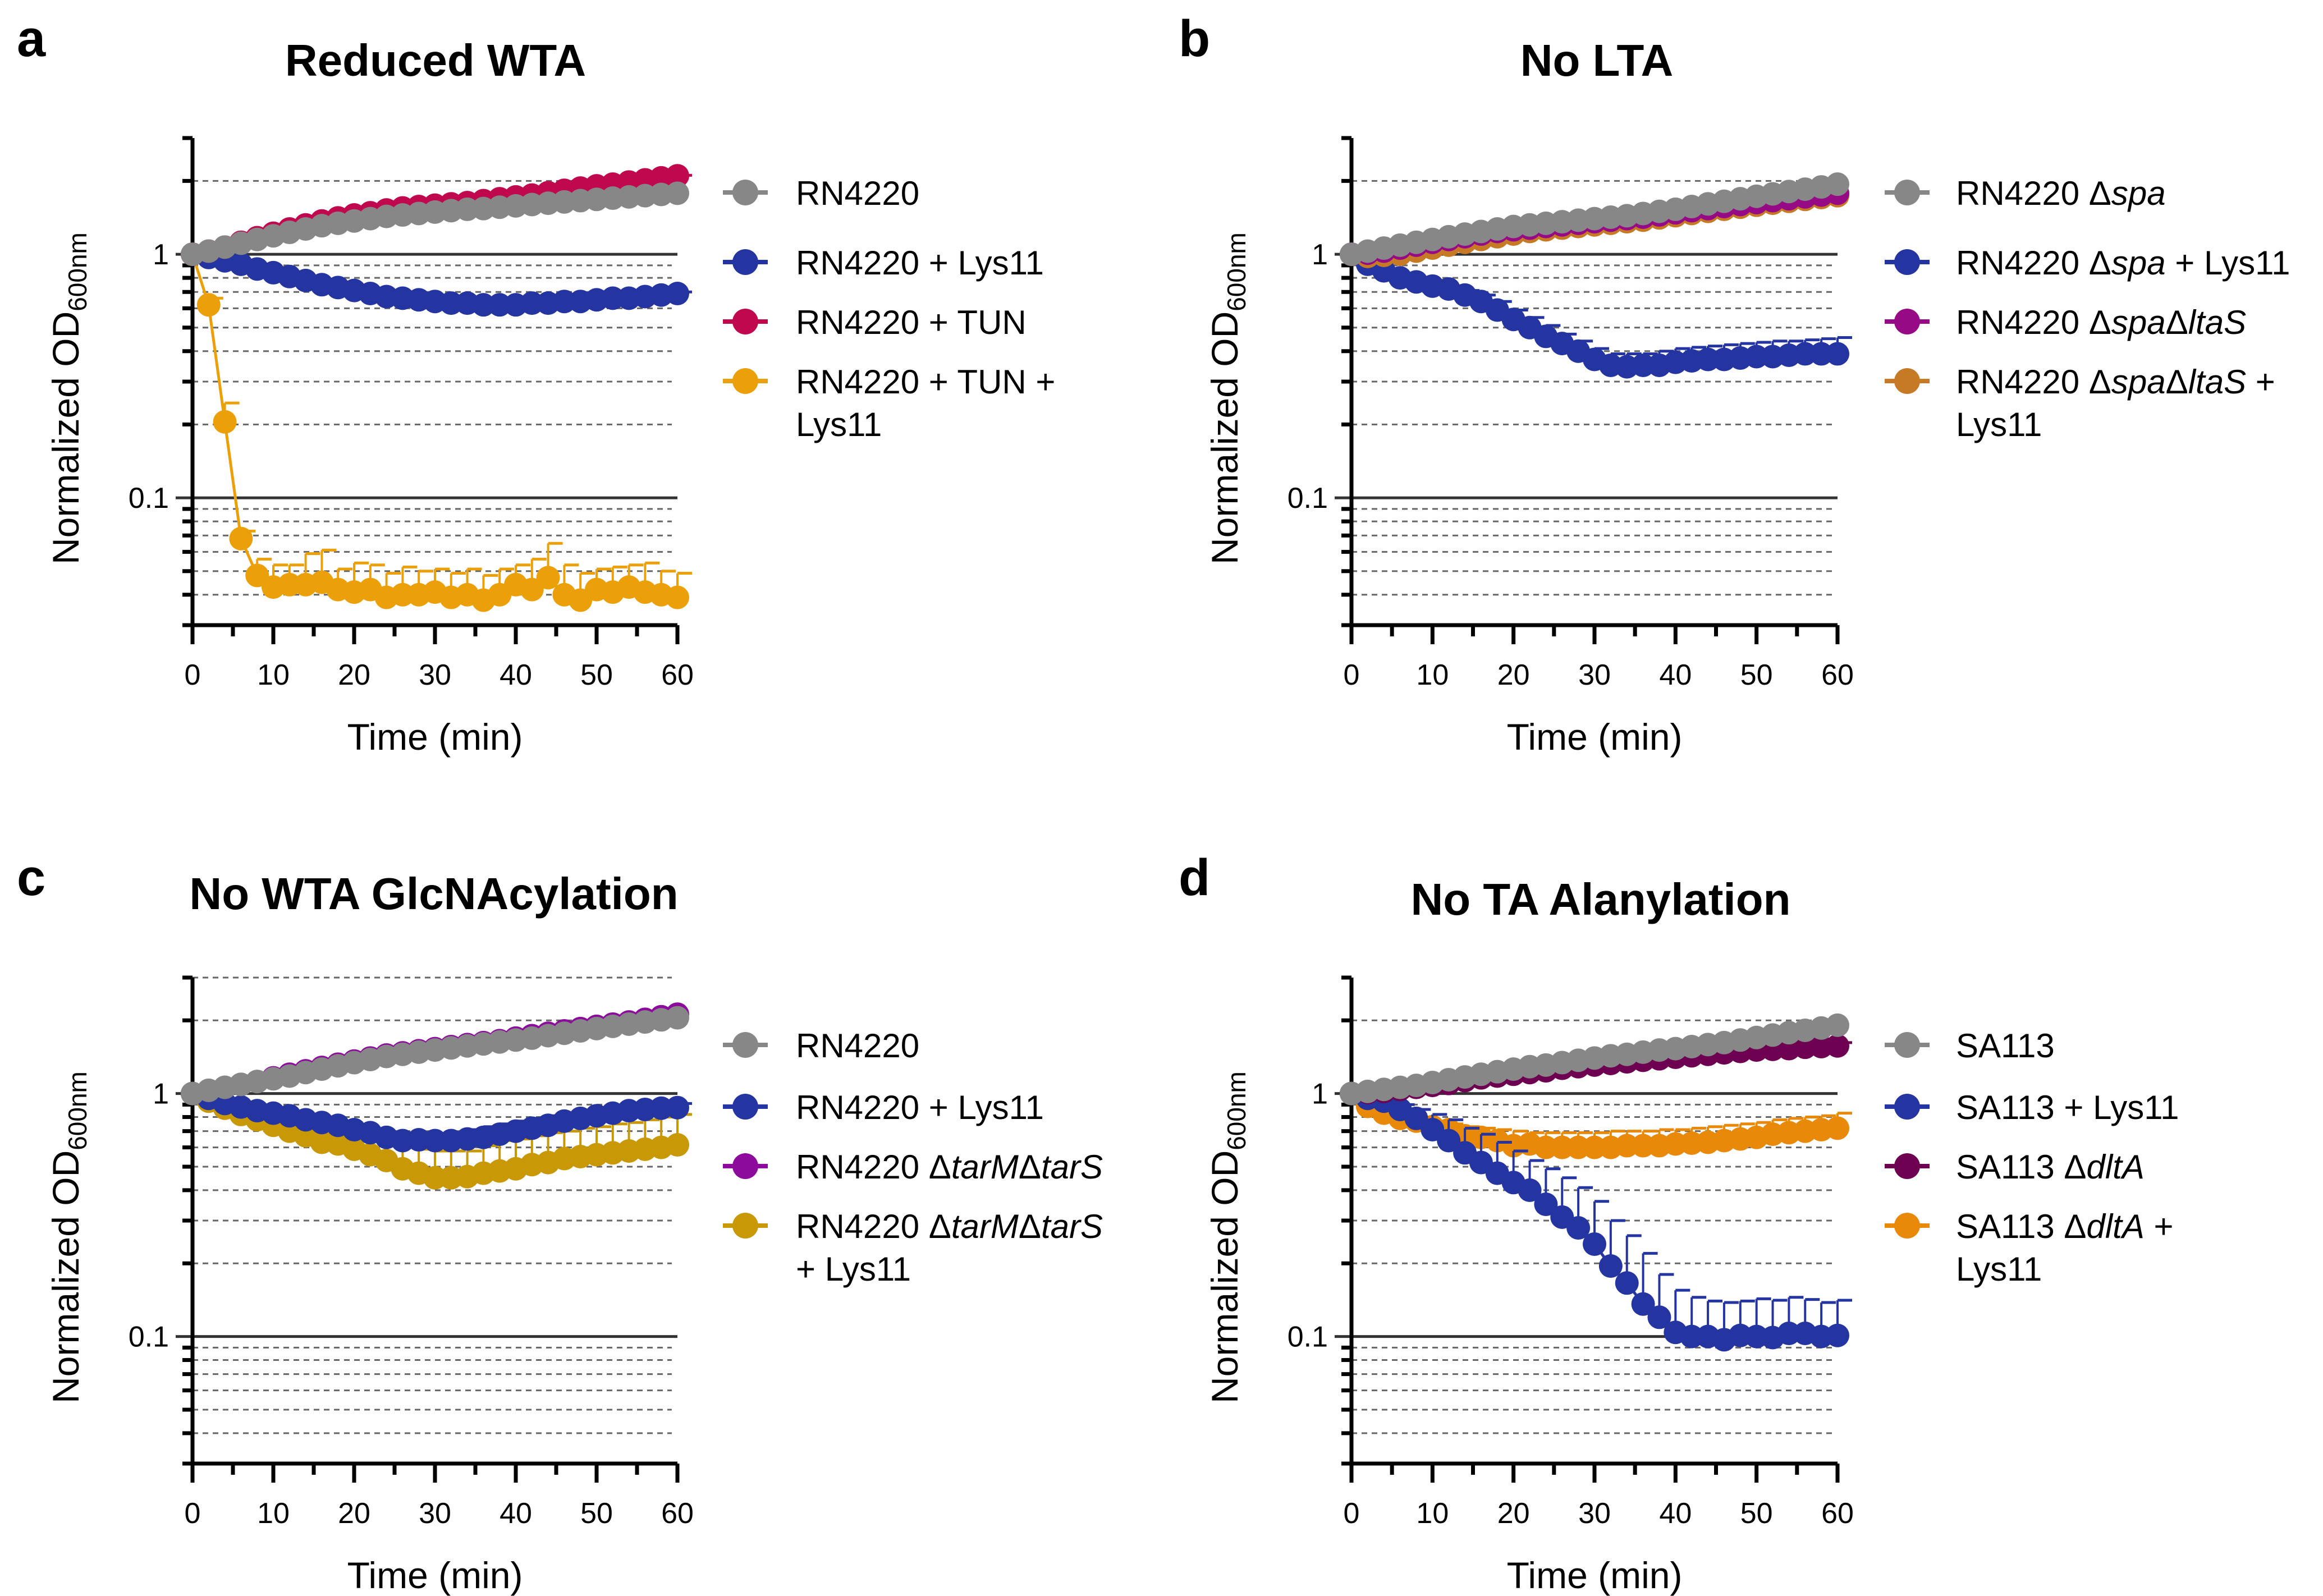  Describe the element at coordinates (2115, 403) in the screenshot. I see `legend-label: RN4220 ΔspaΔltaS + Lys11` at that location.